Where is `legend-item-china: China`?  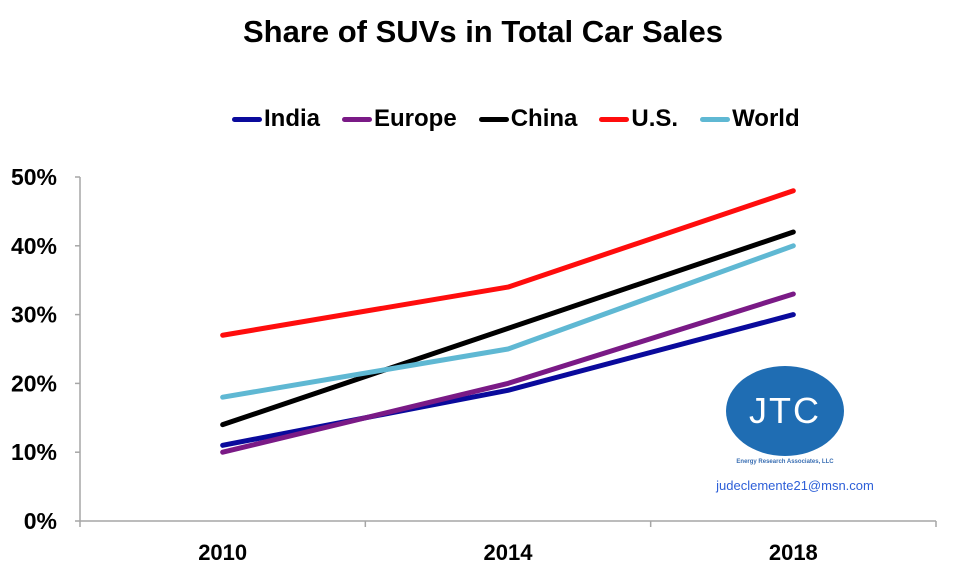
legend-item-china: China is located at coordinates (528, 119).